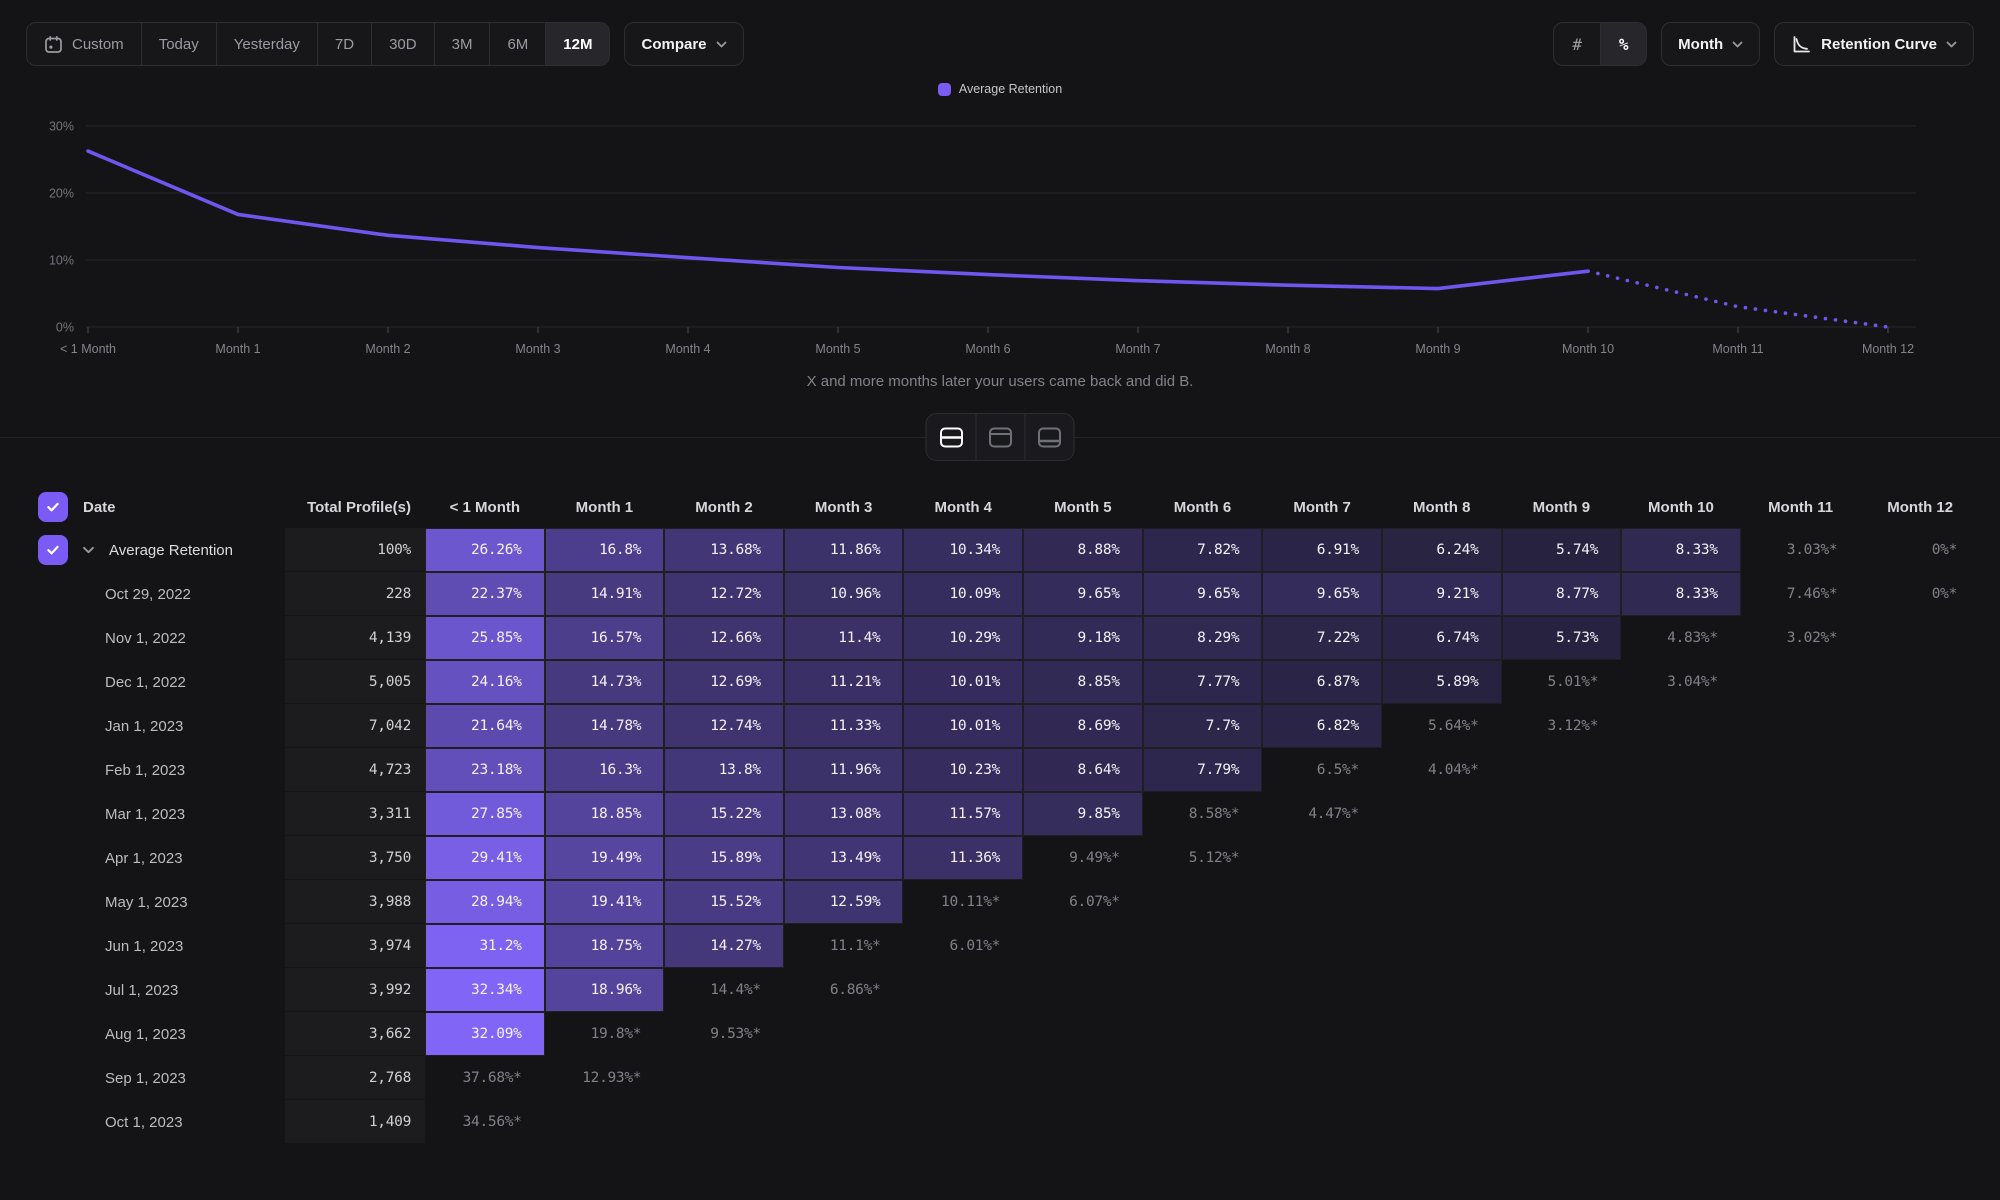  I want to click on retention-cell: 10.11%*, so click(963, 902).